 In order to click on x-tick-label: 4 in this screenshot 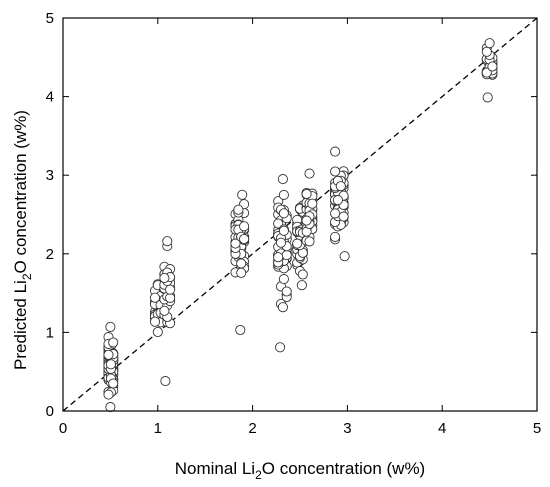, I will do `click(442, 428)`.